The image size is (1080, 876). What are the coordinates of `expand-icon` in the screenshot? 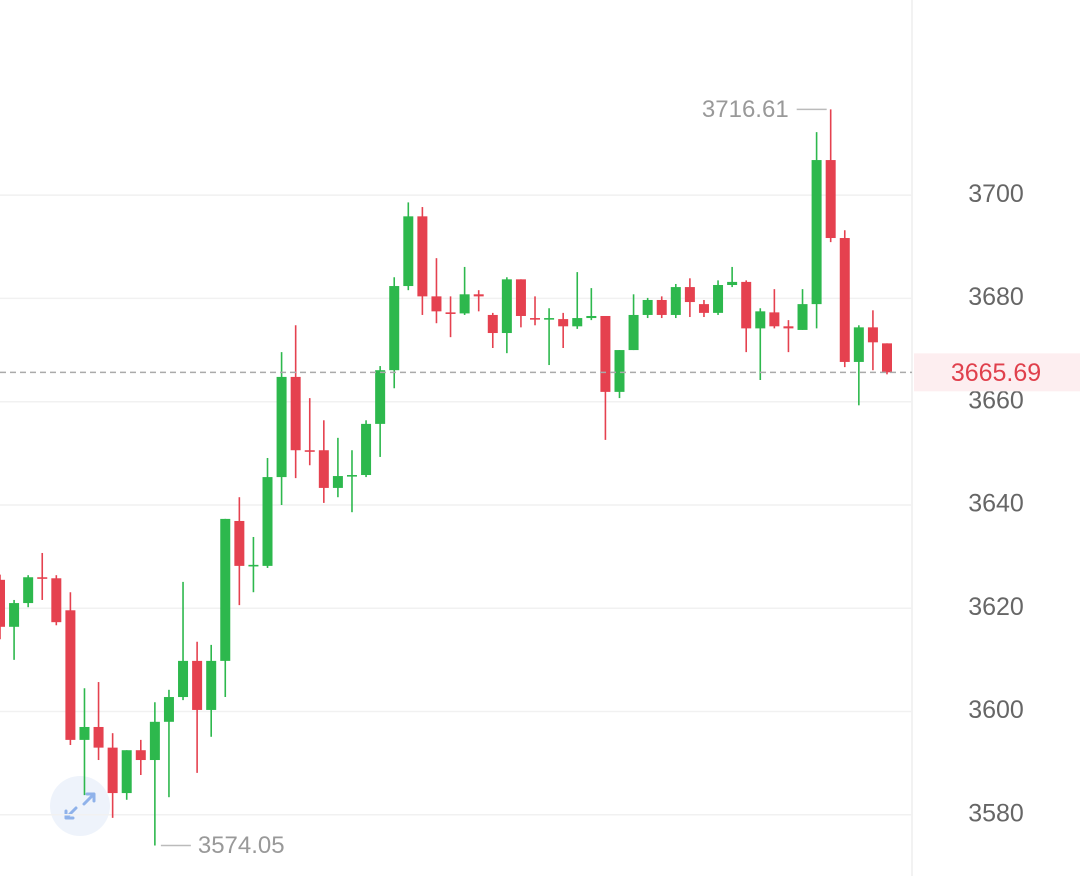 It's located at (80, 806).